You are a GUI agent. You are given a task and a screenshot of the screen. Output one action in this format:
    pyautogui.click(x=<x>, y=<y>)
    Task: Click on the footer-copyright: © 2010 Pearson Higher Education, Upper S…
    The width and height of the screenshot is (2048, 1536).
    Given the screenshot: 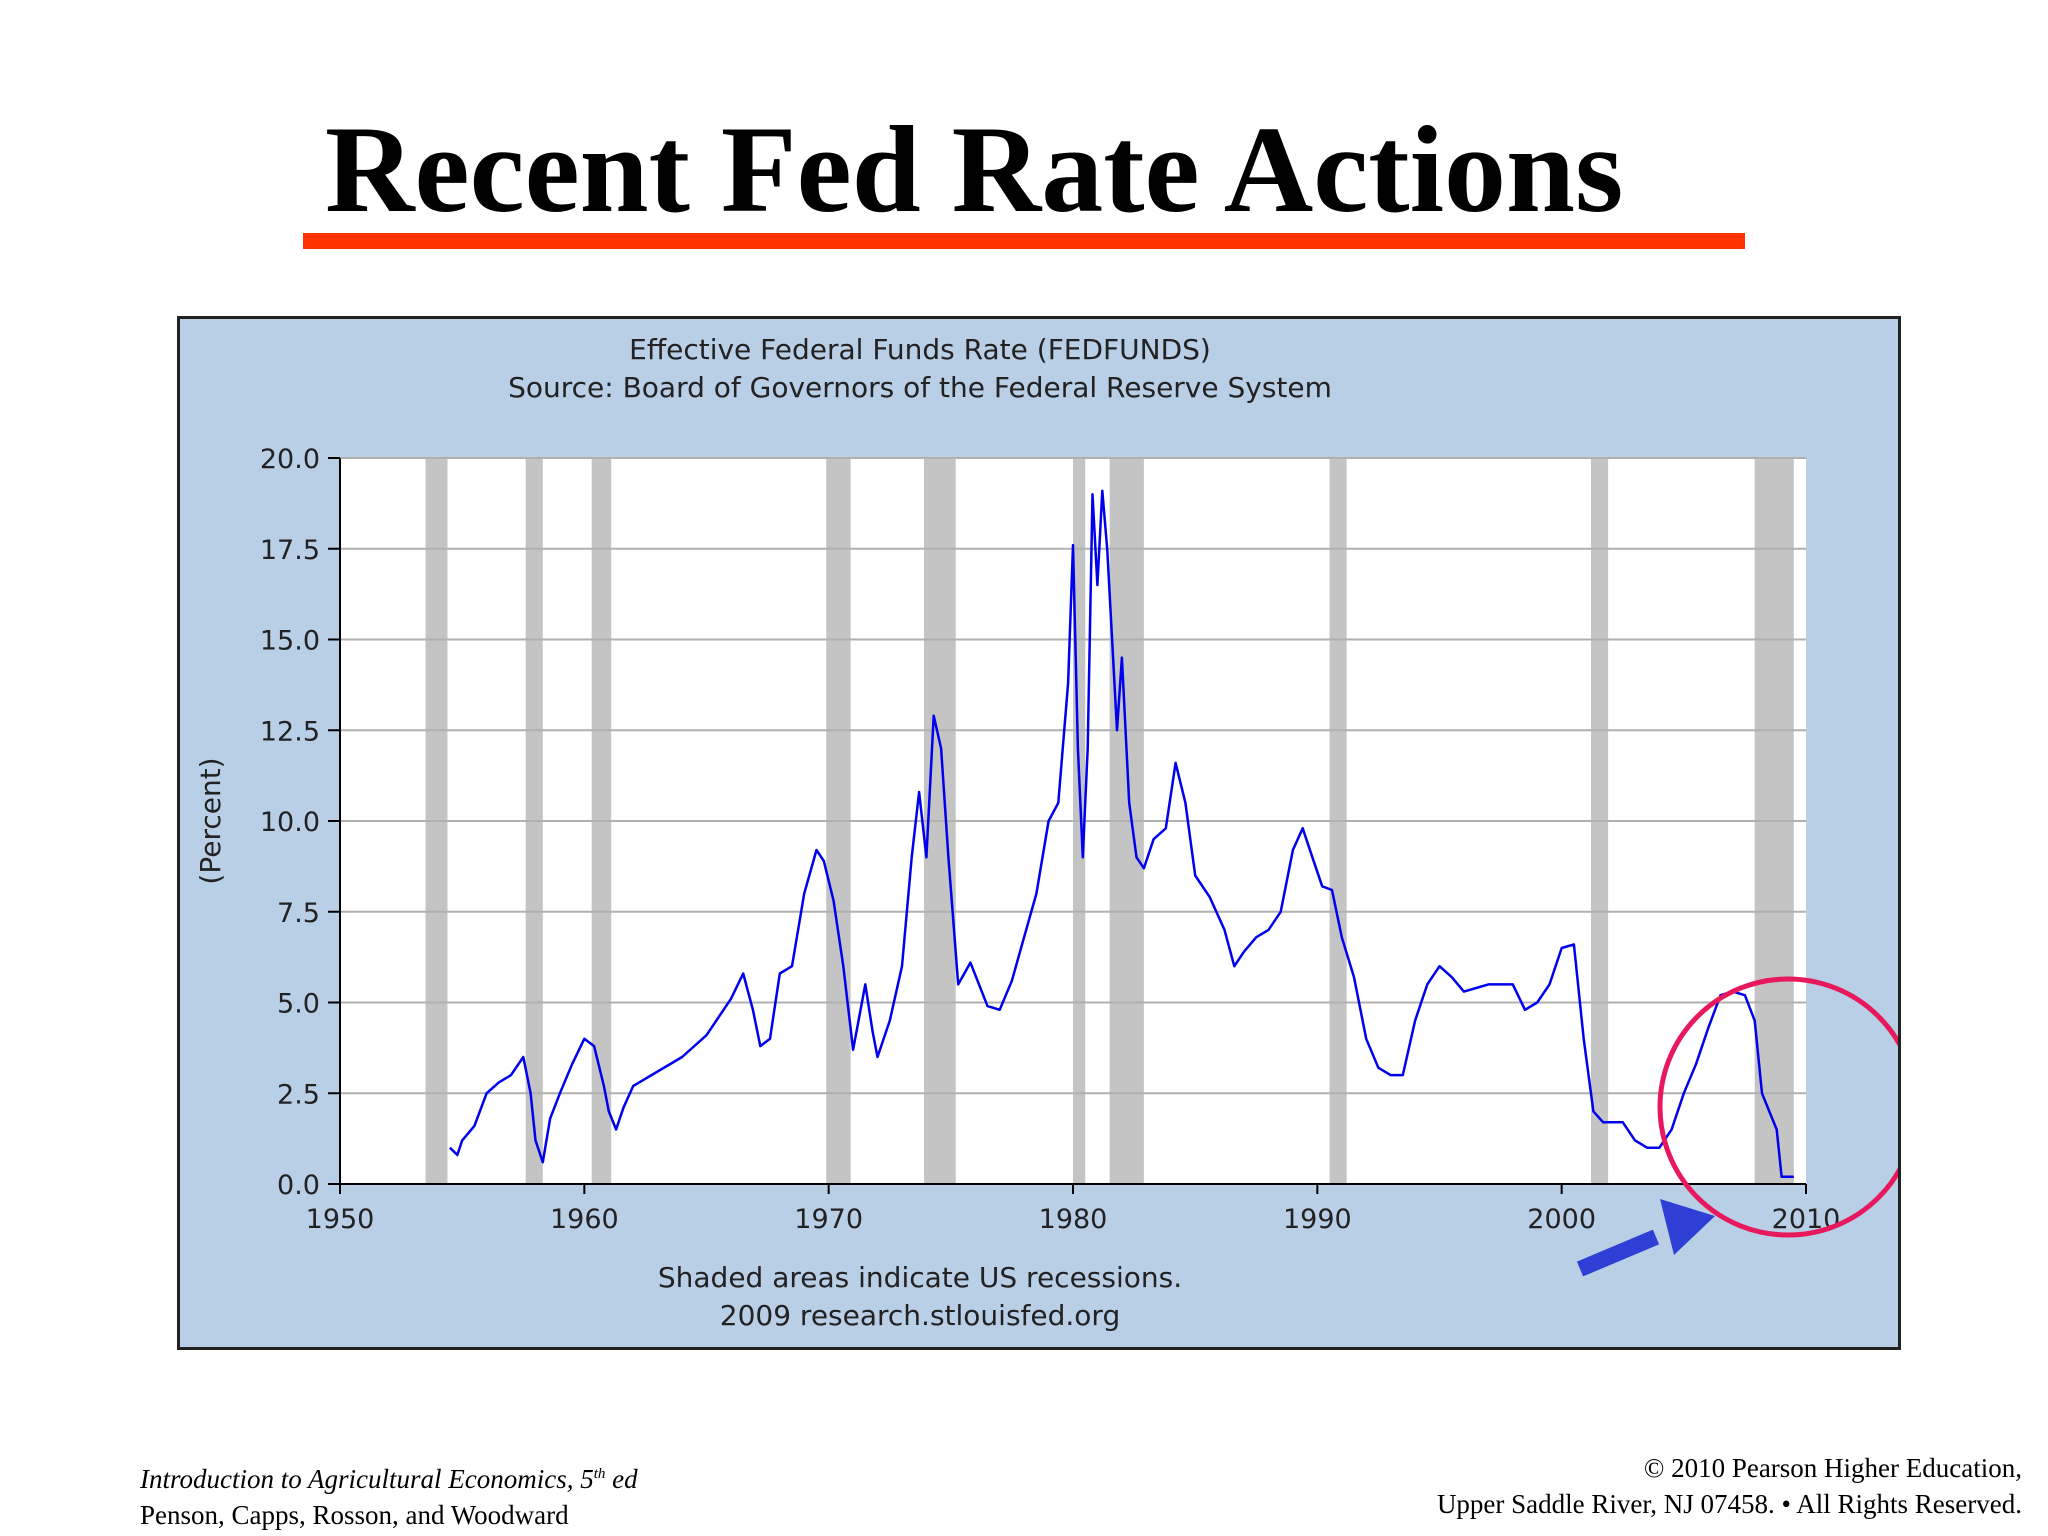 What is the action you would take?
    pyautogui.click(x=1729, y=1486)
    